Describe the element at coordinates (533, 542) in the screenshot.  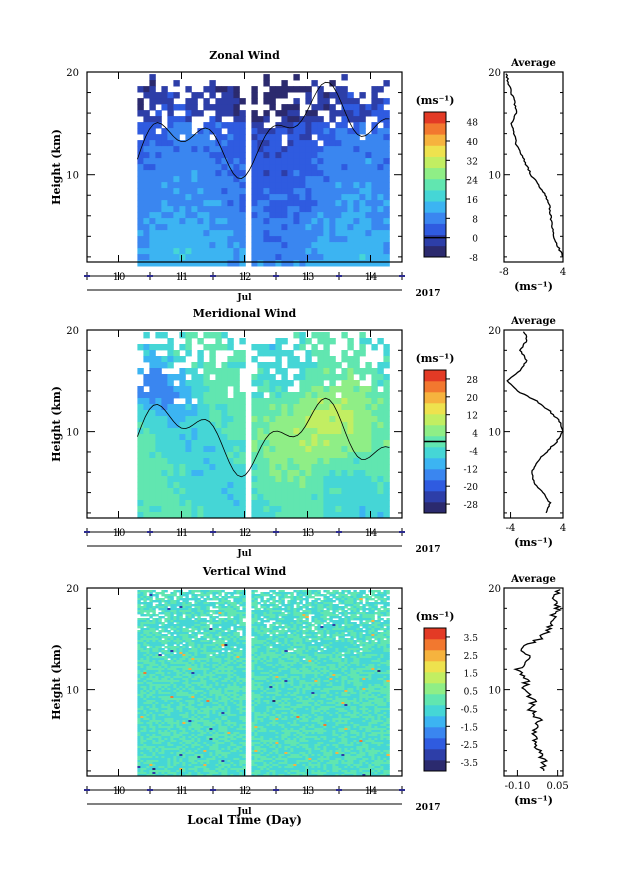
I see `profile-unit: (ms⁻¹)` at that location.